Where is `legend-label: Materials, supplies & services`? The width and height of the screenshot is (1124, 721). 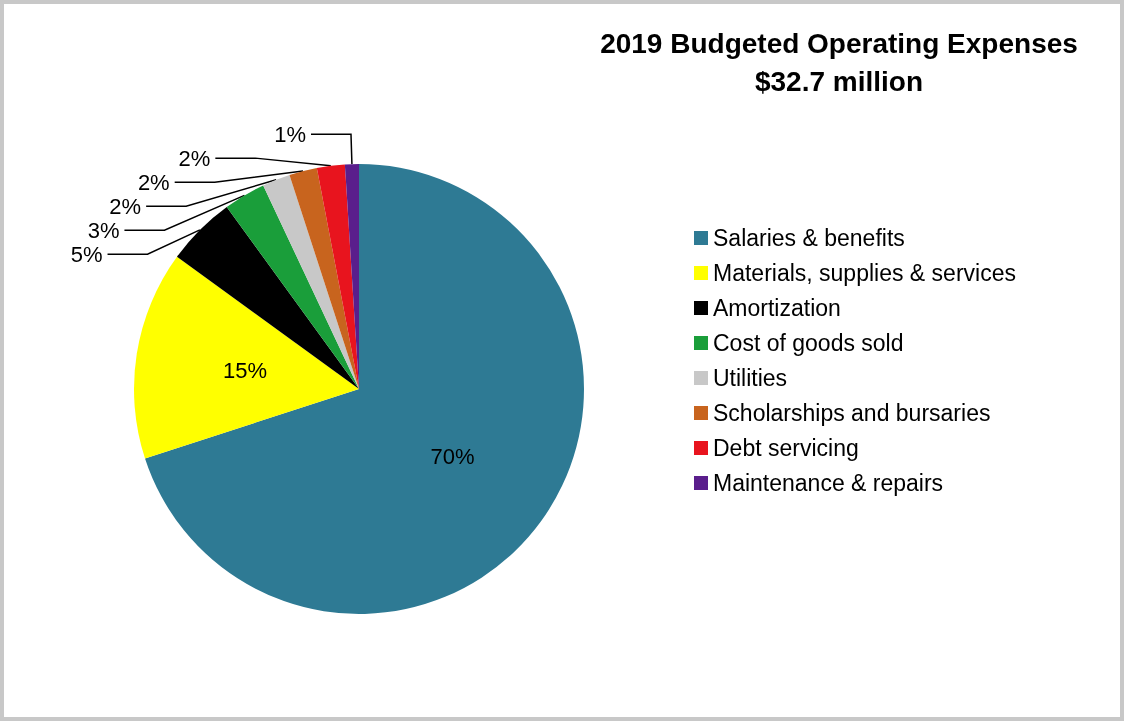 legend-label: Materials, supplies & services is located at coordinates (864, 273).